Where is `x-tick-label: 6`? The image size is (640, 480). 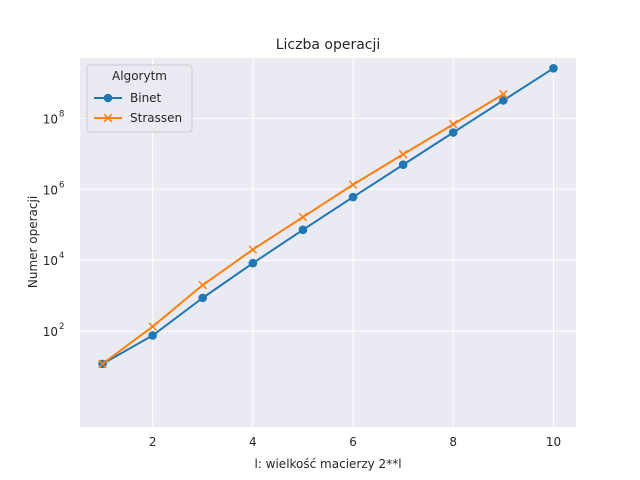 x-tick-label: 6 is located at coordinates (353, 442).